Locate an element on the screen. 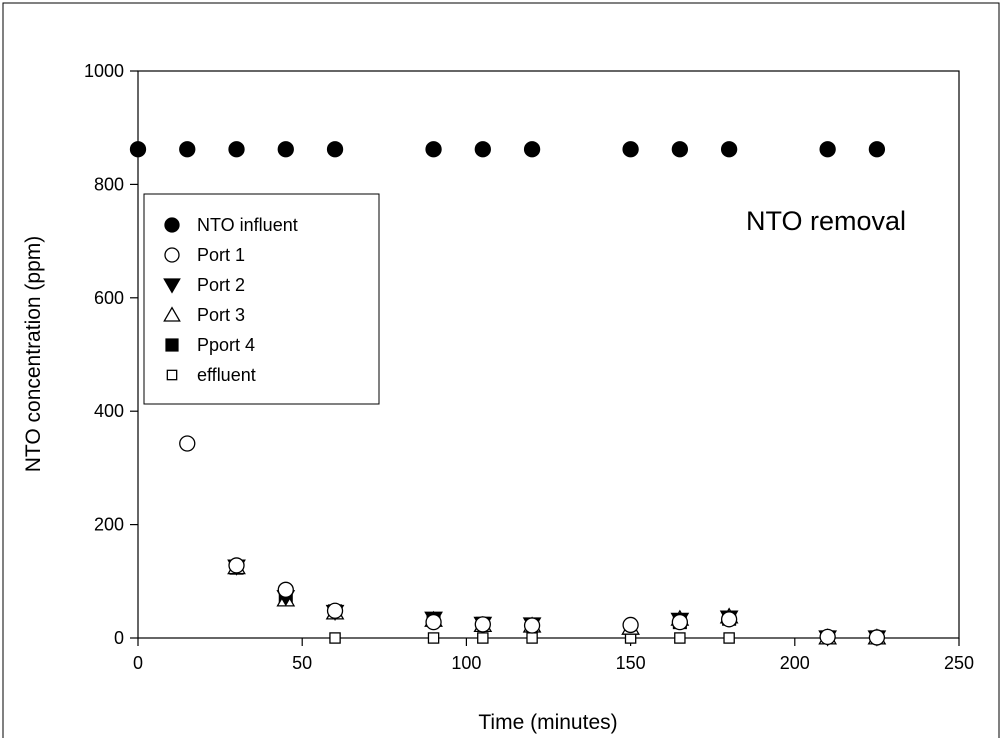 The width and height of the screenshot is (1003, 738). x-axis: 0 50 100 150 200 250 is located at coordinates (553, 655).